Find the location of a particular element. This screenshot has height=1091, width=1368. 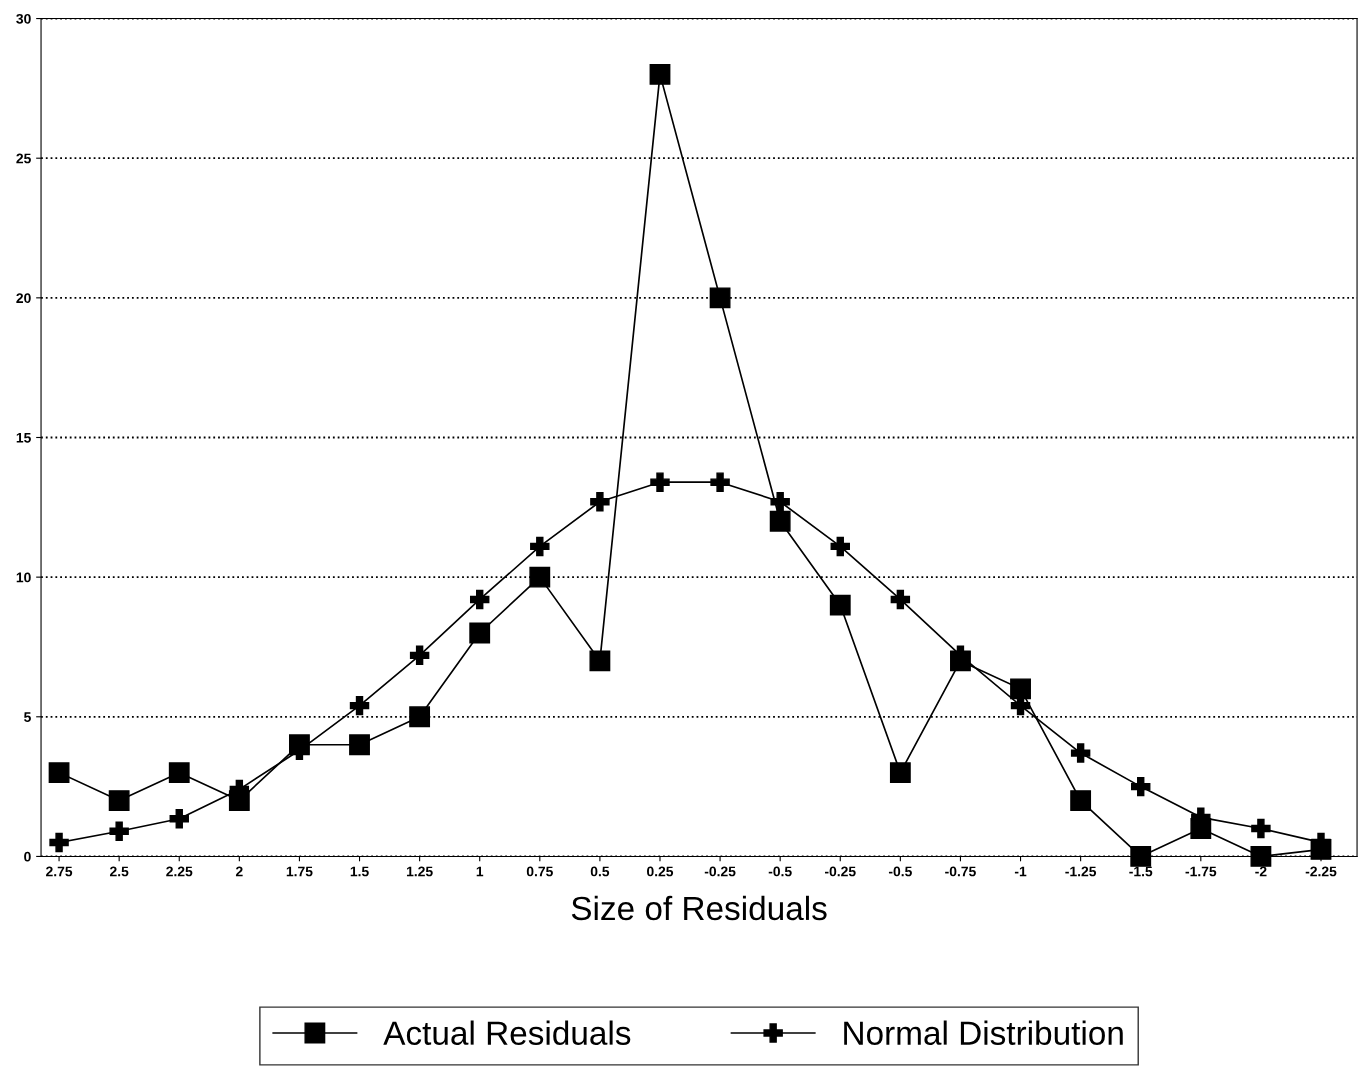

x-tick-label: -1.75 is located at coordinates (1201, 871).